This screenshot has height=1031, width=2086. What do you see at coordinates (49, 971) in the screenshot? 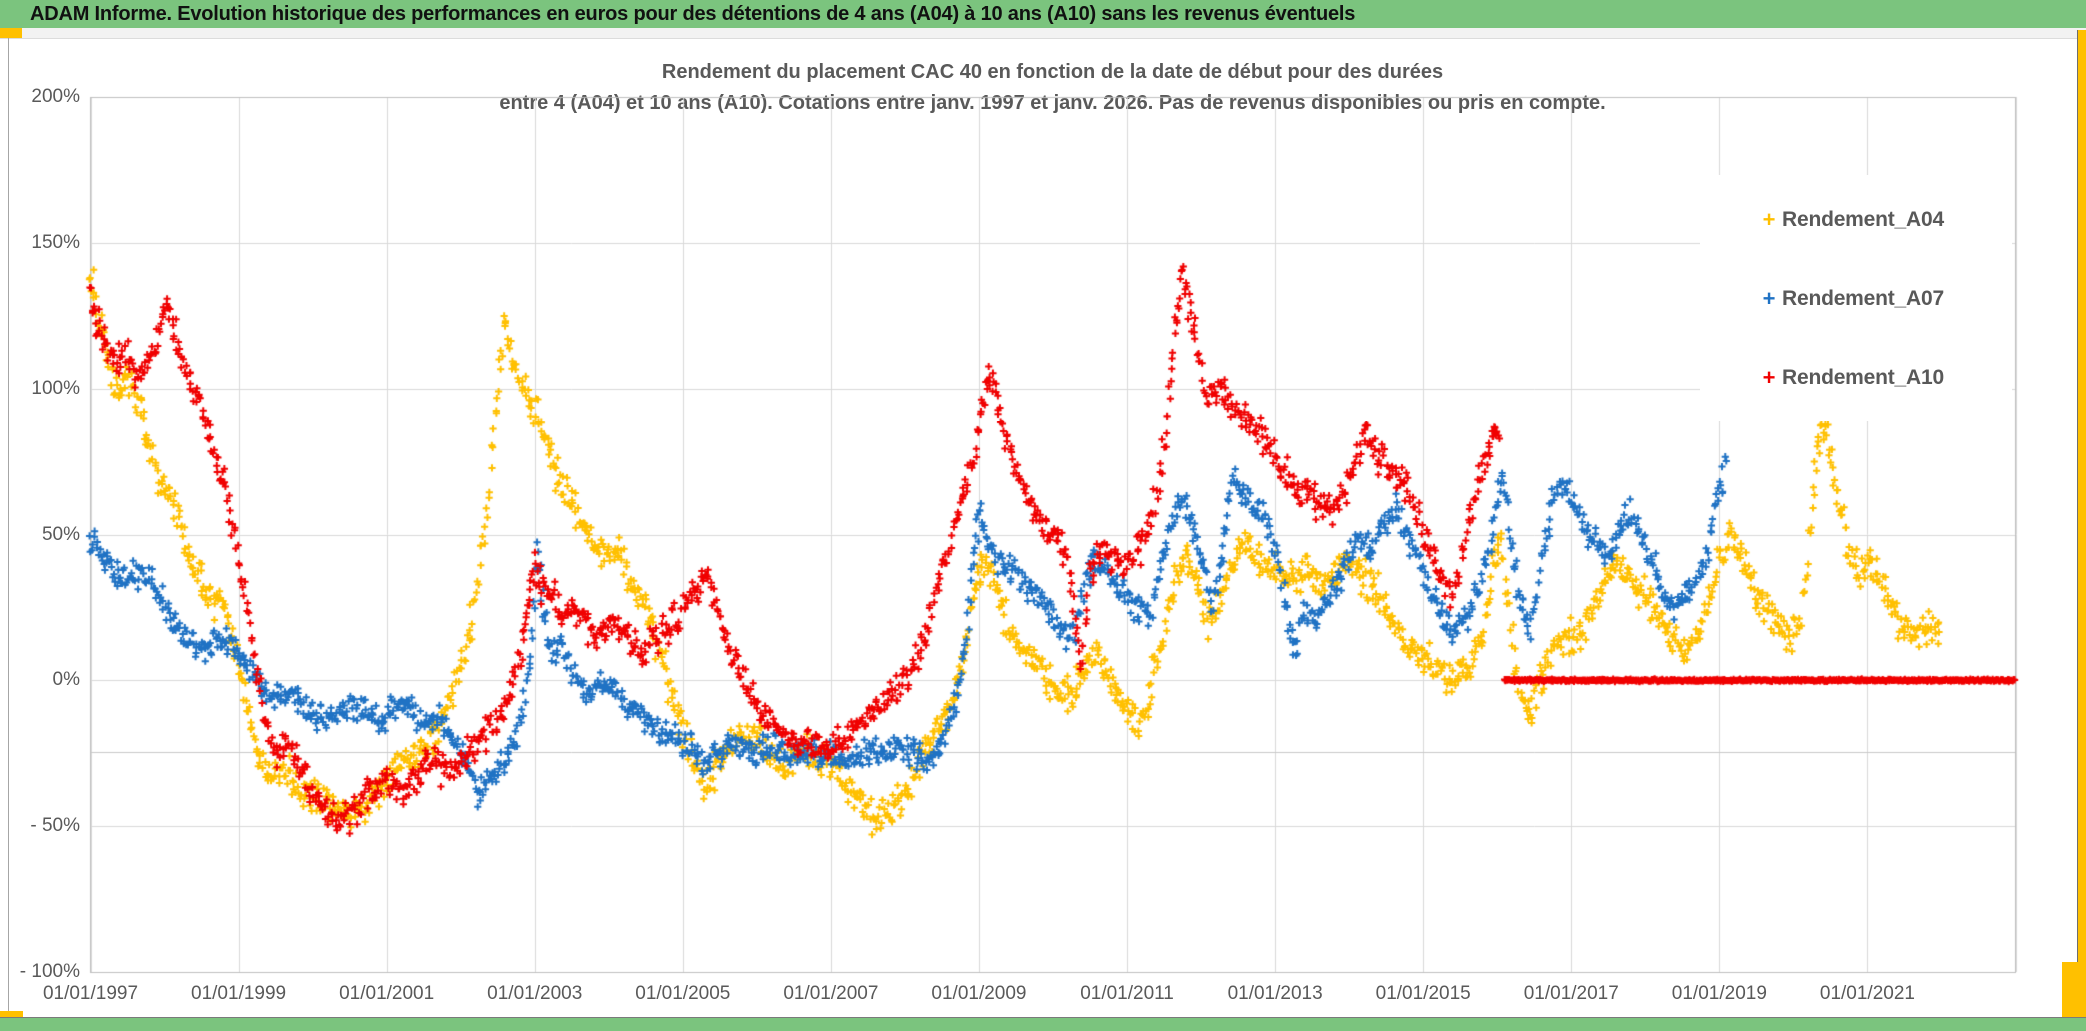
I see `y-axis-tick-label: - 100%` at bounding box center [49, 971].